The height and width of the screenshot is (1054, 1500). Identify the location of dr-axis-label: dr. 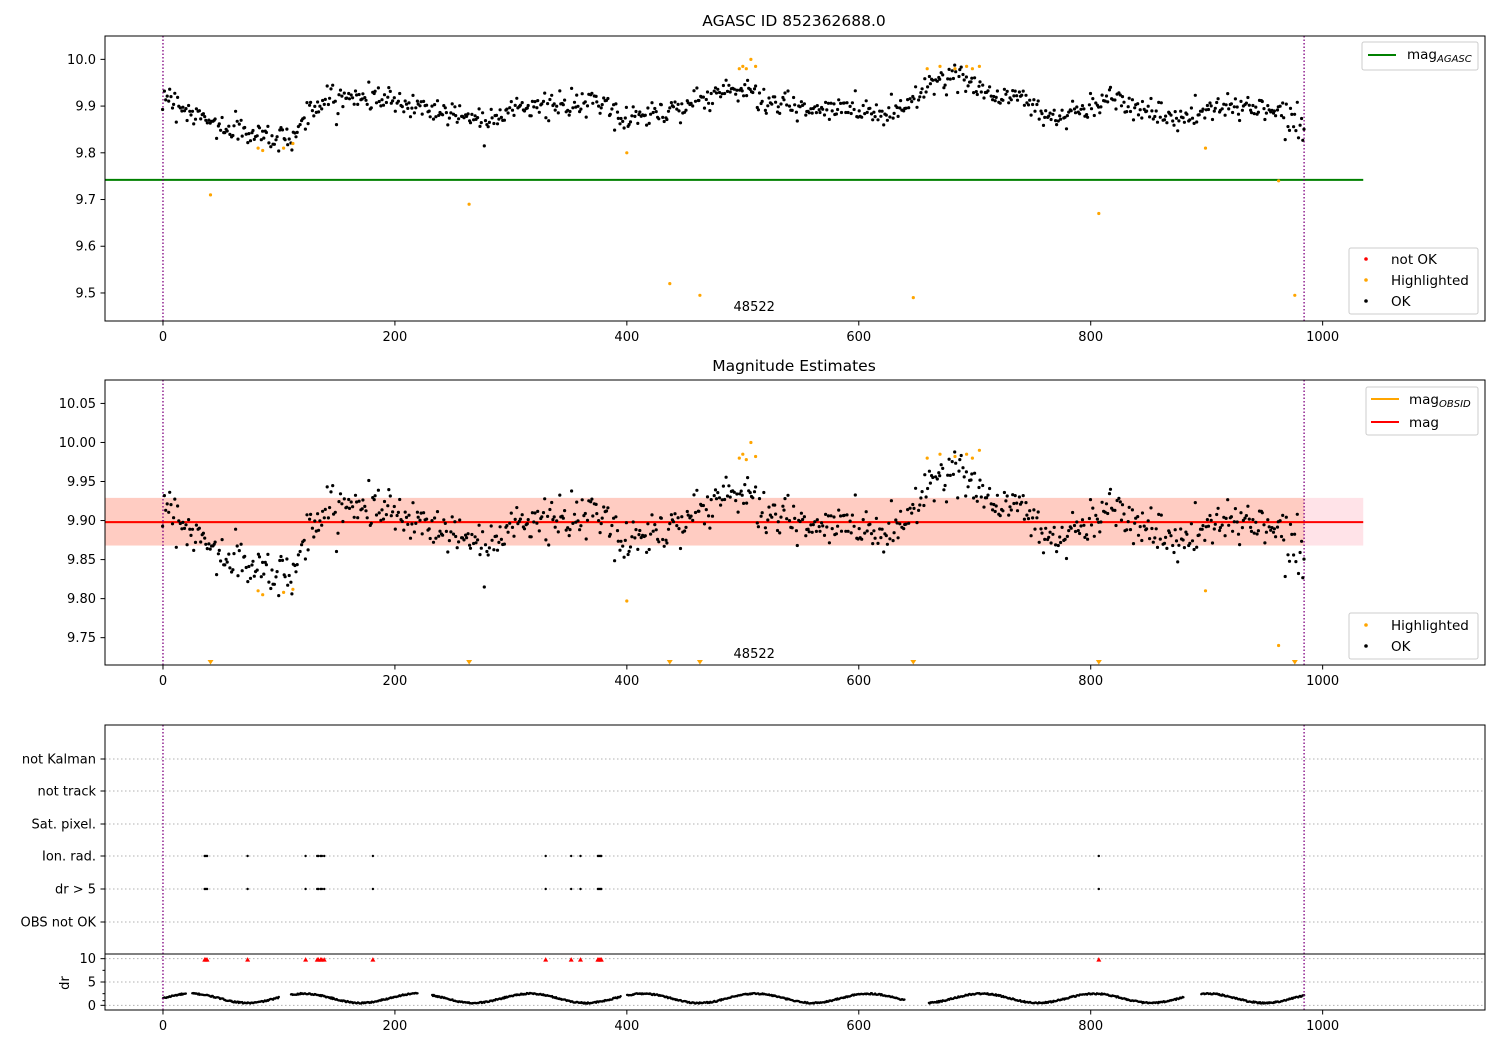
(65, 983).